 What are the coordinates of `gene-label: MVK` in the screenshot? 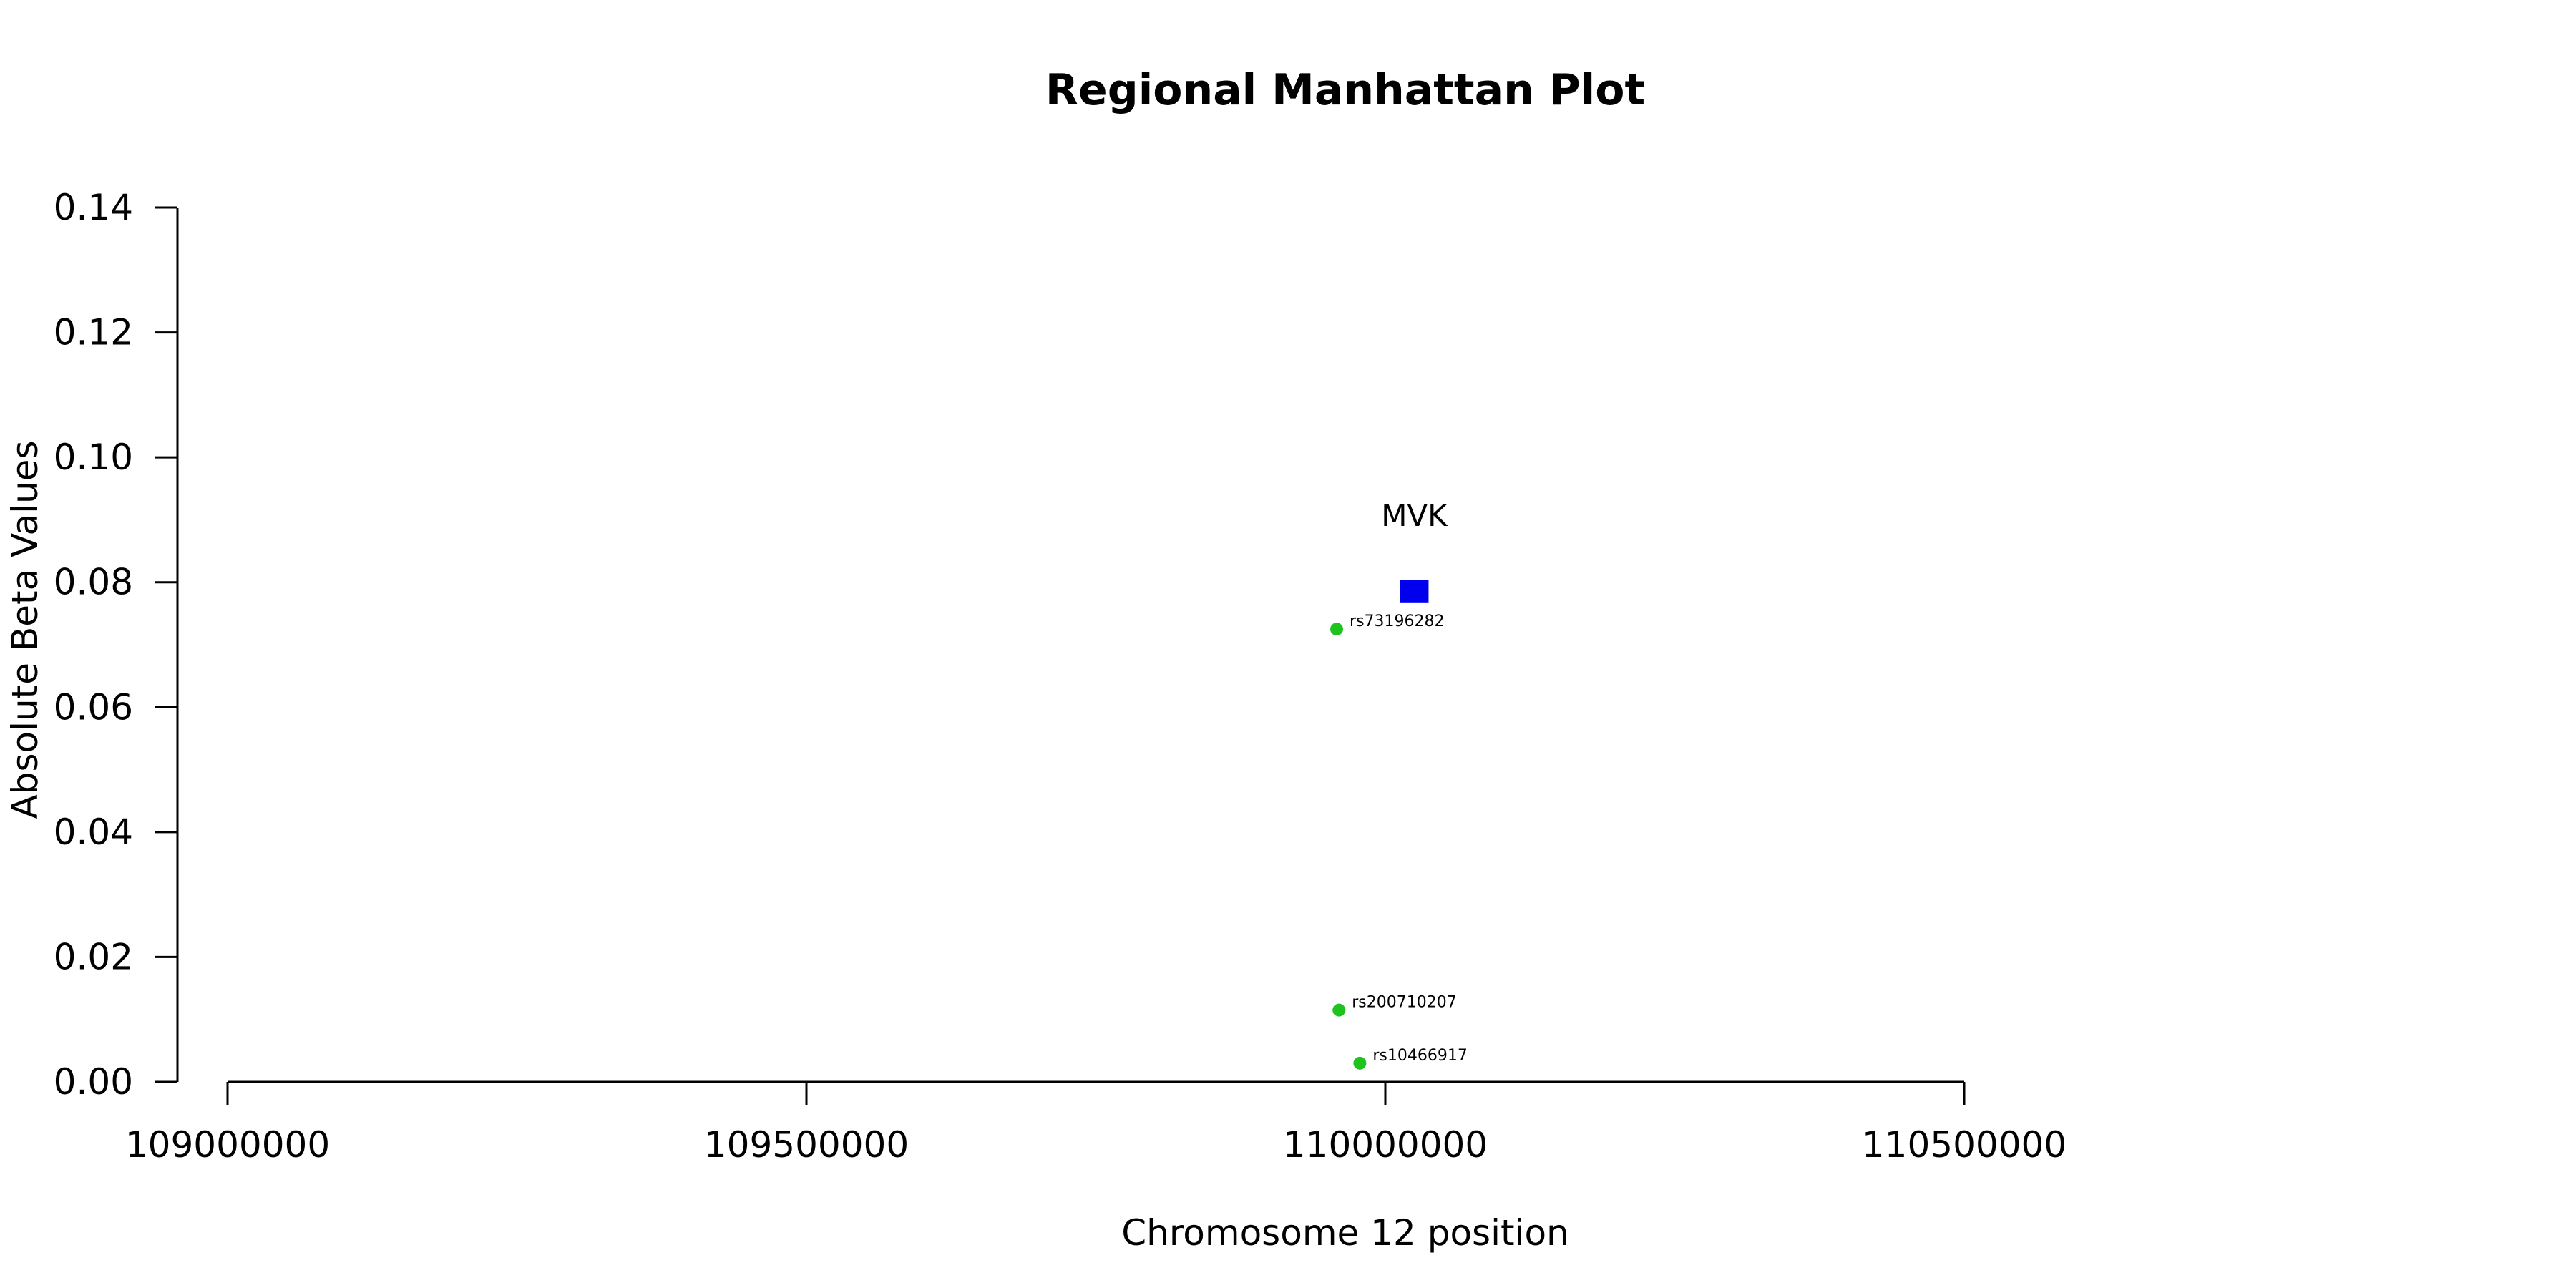 It's located at (1414, 515).